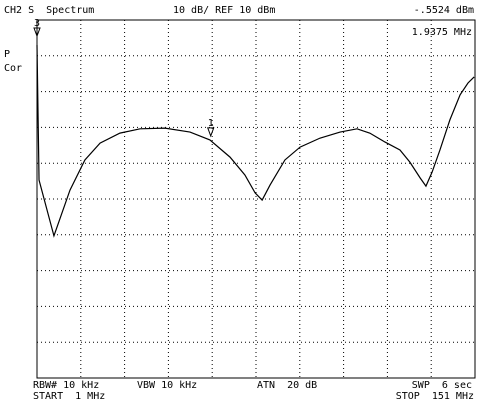 This screenshot has width=490, height=407. Describe the element at coordinates (211, 123) in the screenshot. I see `marker-label: 1` at that location.